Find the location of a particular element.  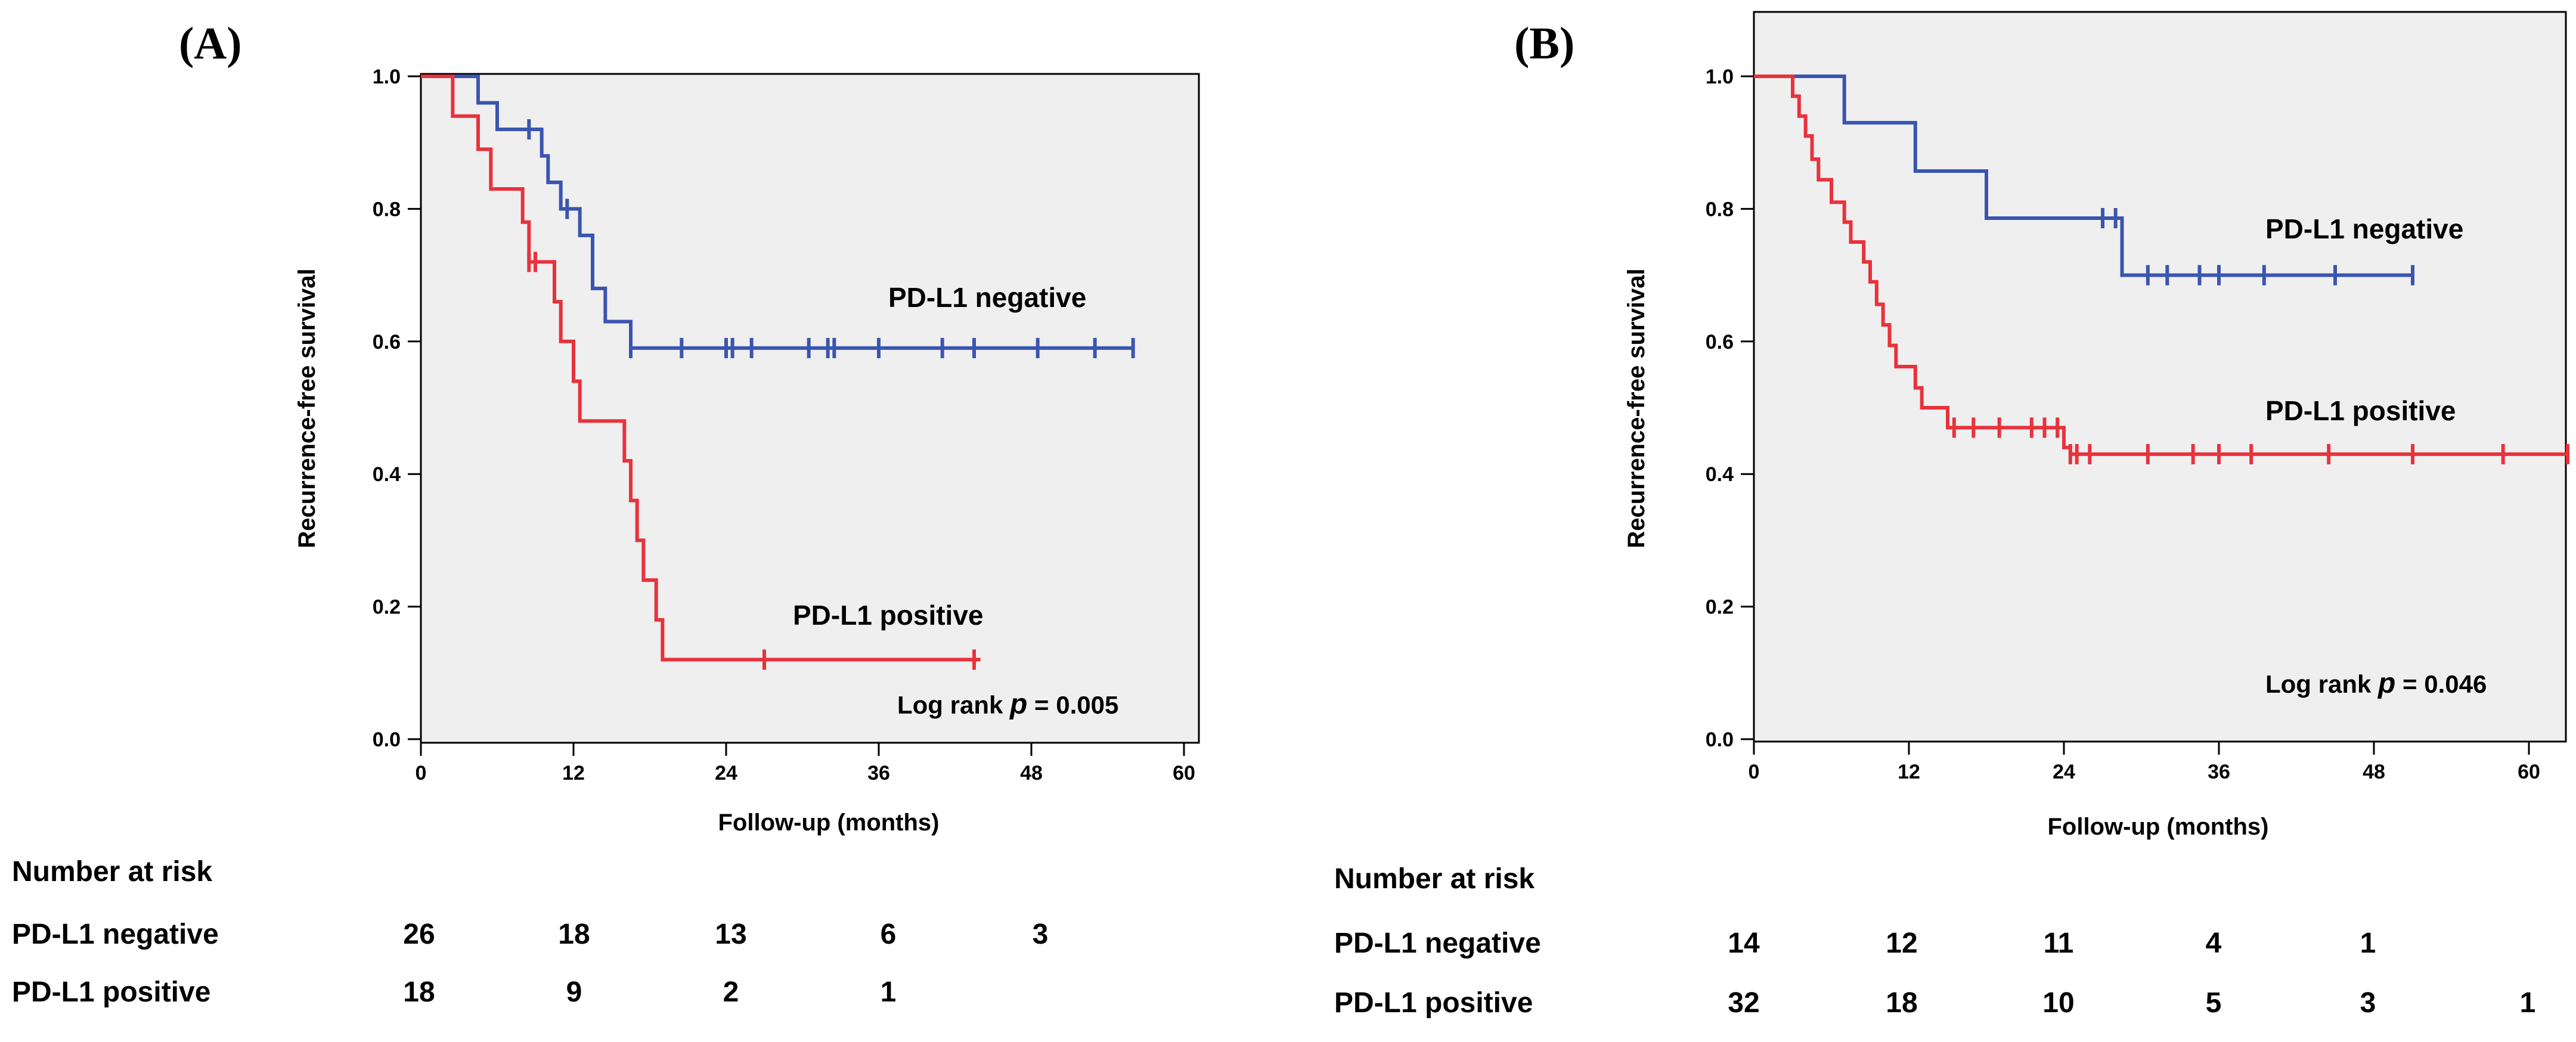

panel-a-x-tick-label: 60 is located at coordinates (1184, 773).